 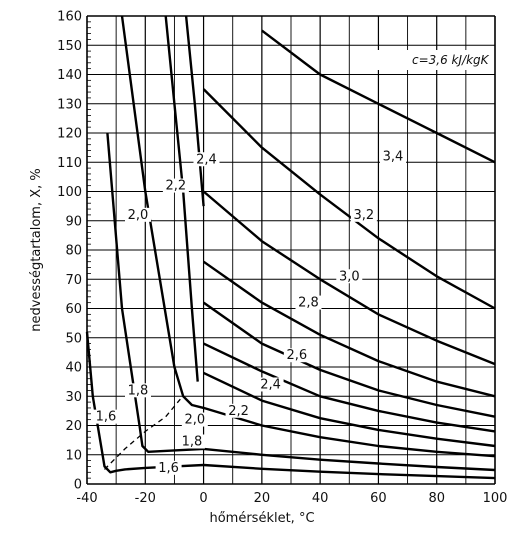 What do you see at coordinates (36, 249) in the screenshot?
I see `y-axis-label: nedvességtartalom, X, %` at bounding box center [36, 249].